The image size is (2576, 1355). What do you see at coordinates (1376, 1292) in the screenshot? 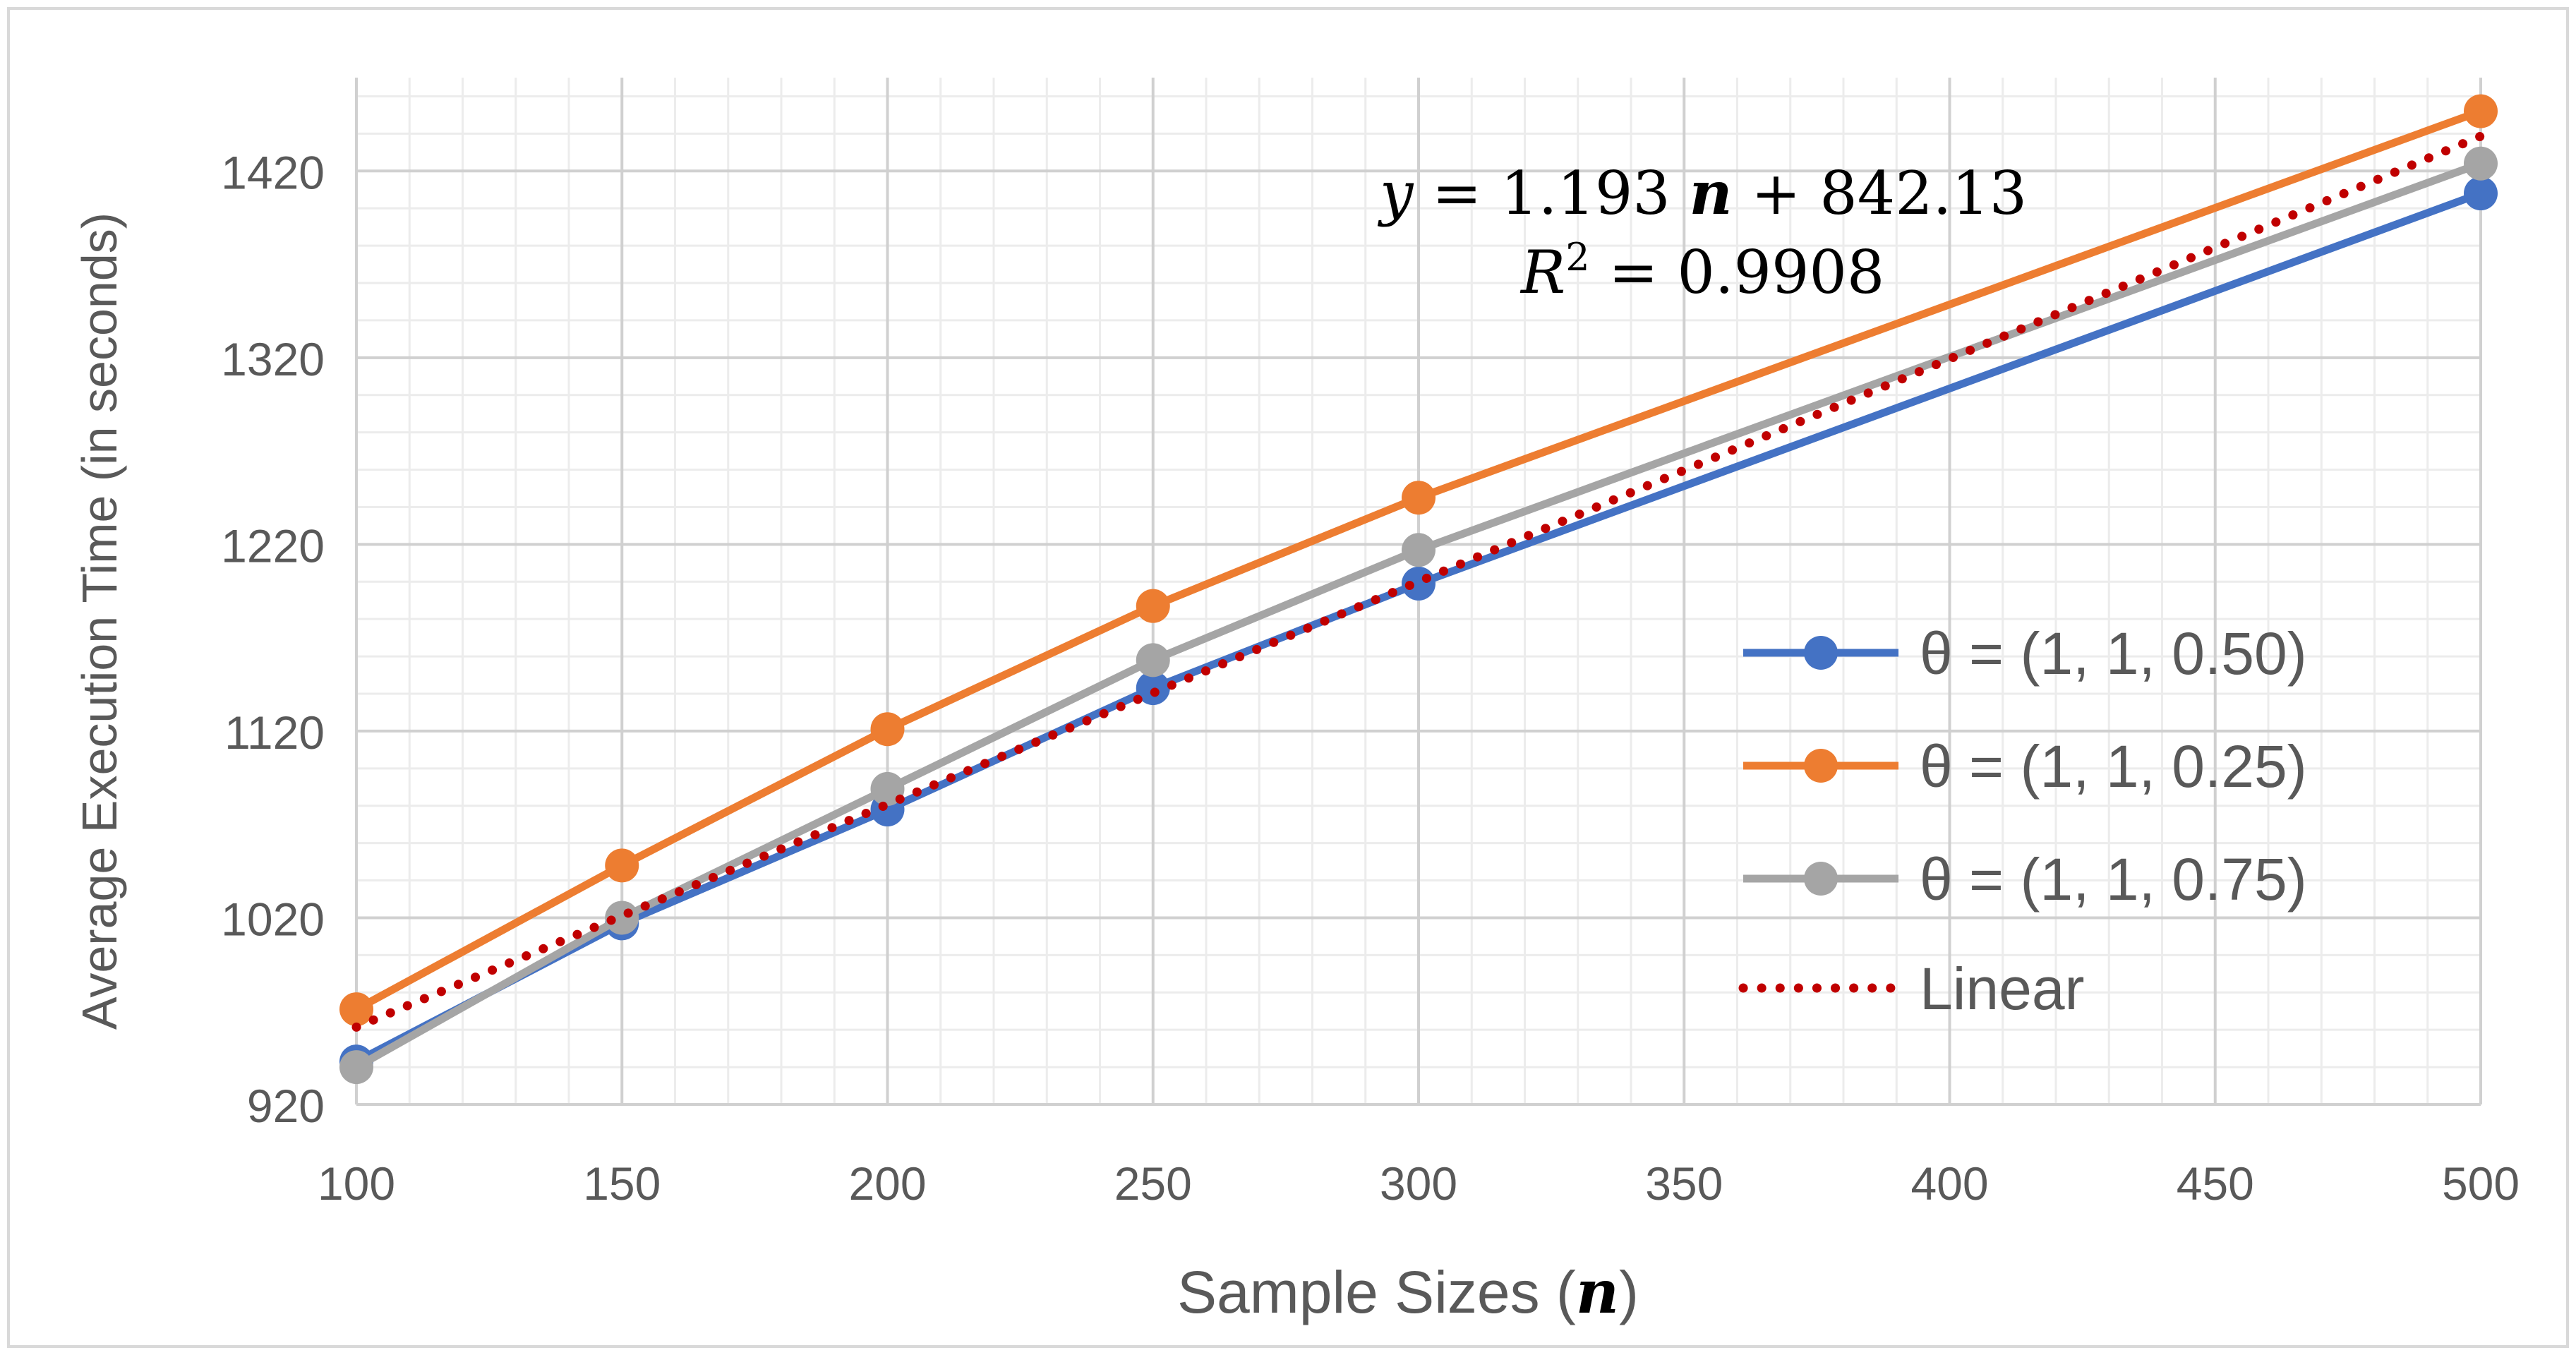
I see `x-axis-title-text: Sample Sizes (` at bounding box center [1376, 1292].